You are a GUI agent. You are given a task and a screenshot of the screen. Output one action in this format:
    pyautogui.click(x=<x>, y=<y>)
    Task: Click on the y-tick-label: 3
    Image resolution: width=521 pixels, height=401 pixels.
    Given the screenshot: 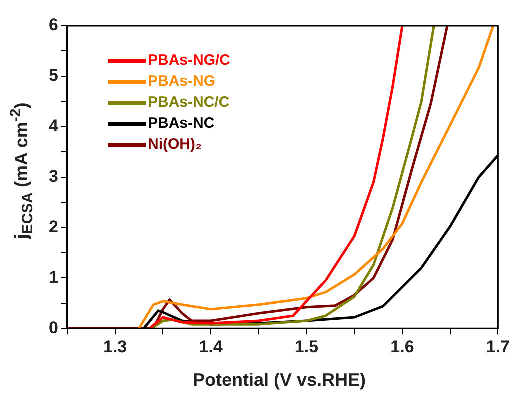 What is the action you would take?
    pyautogui.click(x=53, y=176)
    